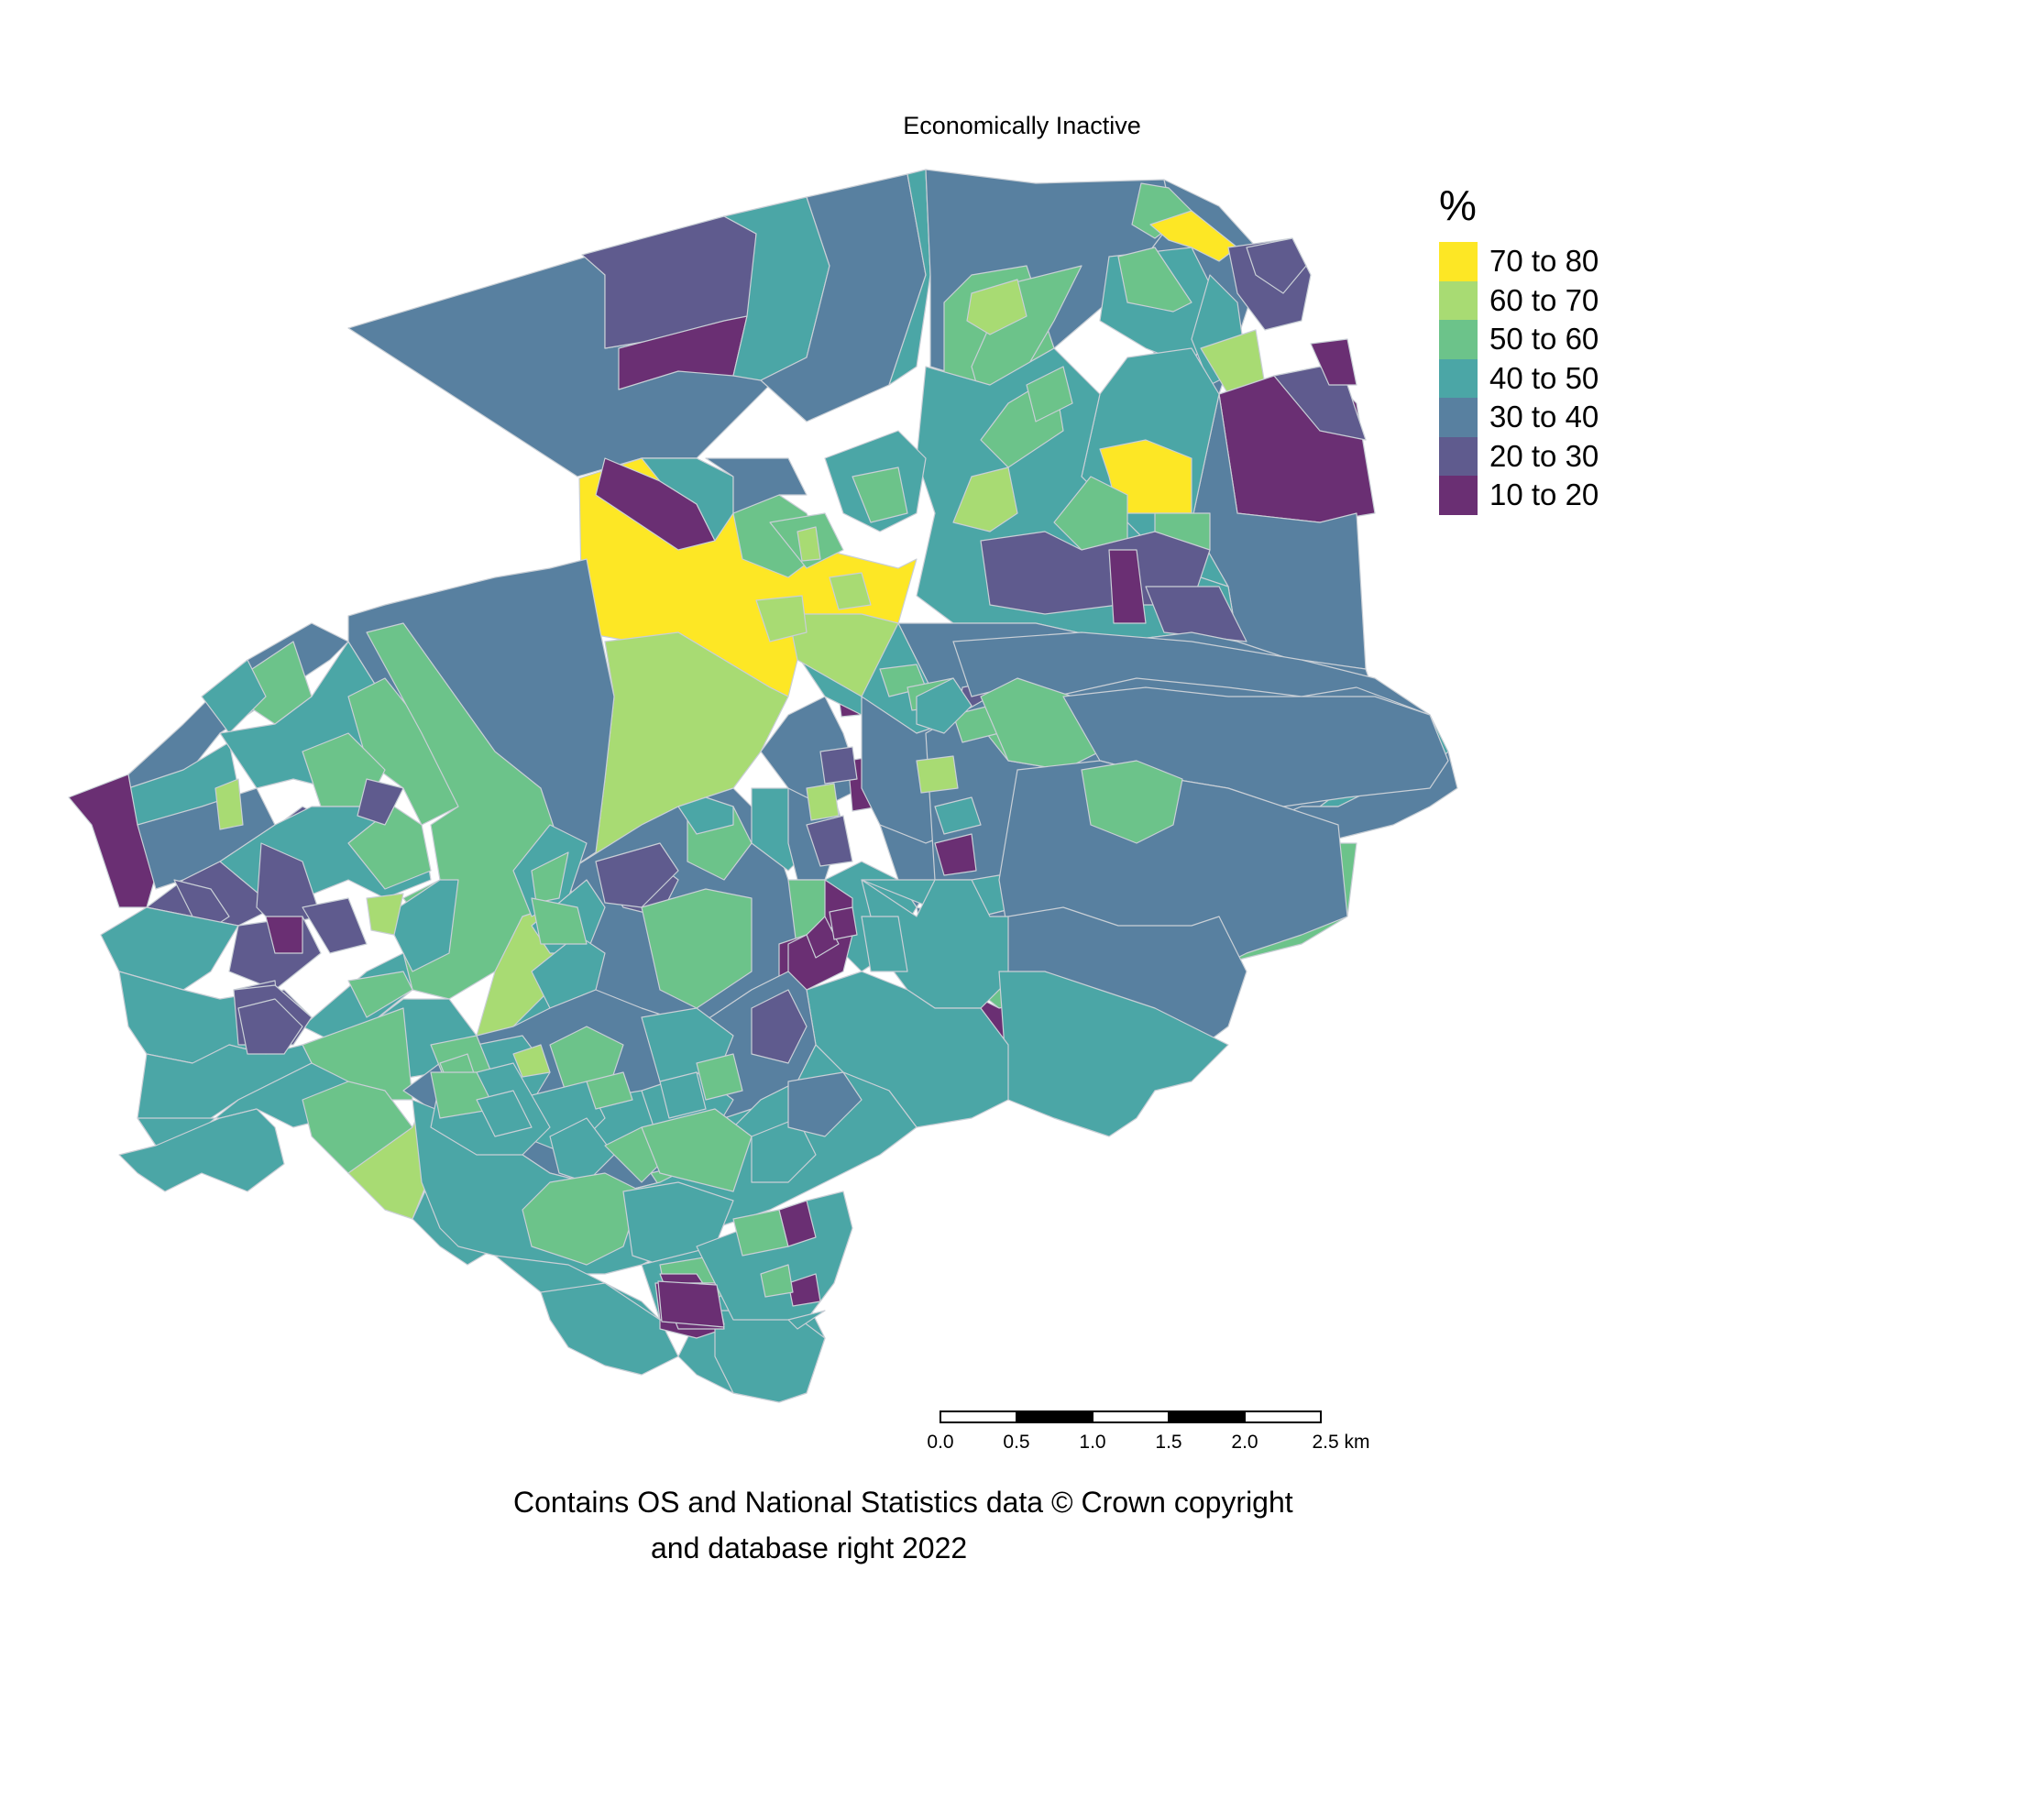 Image resolution: width=2044 pixels, height=1811 pixels. What do you see at coordinates (940, 1442) in the screenshot?
I see `scale-bar-tick-label: 0.0` at bounding box center [940, 1442].